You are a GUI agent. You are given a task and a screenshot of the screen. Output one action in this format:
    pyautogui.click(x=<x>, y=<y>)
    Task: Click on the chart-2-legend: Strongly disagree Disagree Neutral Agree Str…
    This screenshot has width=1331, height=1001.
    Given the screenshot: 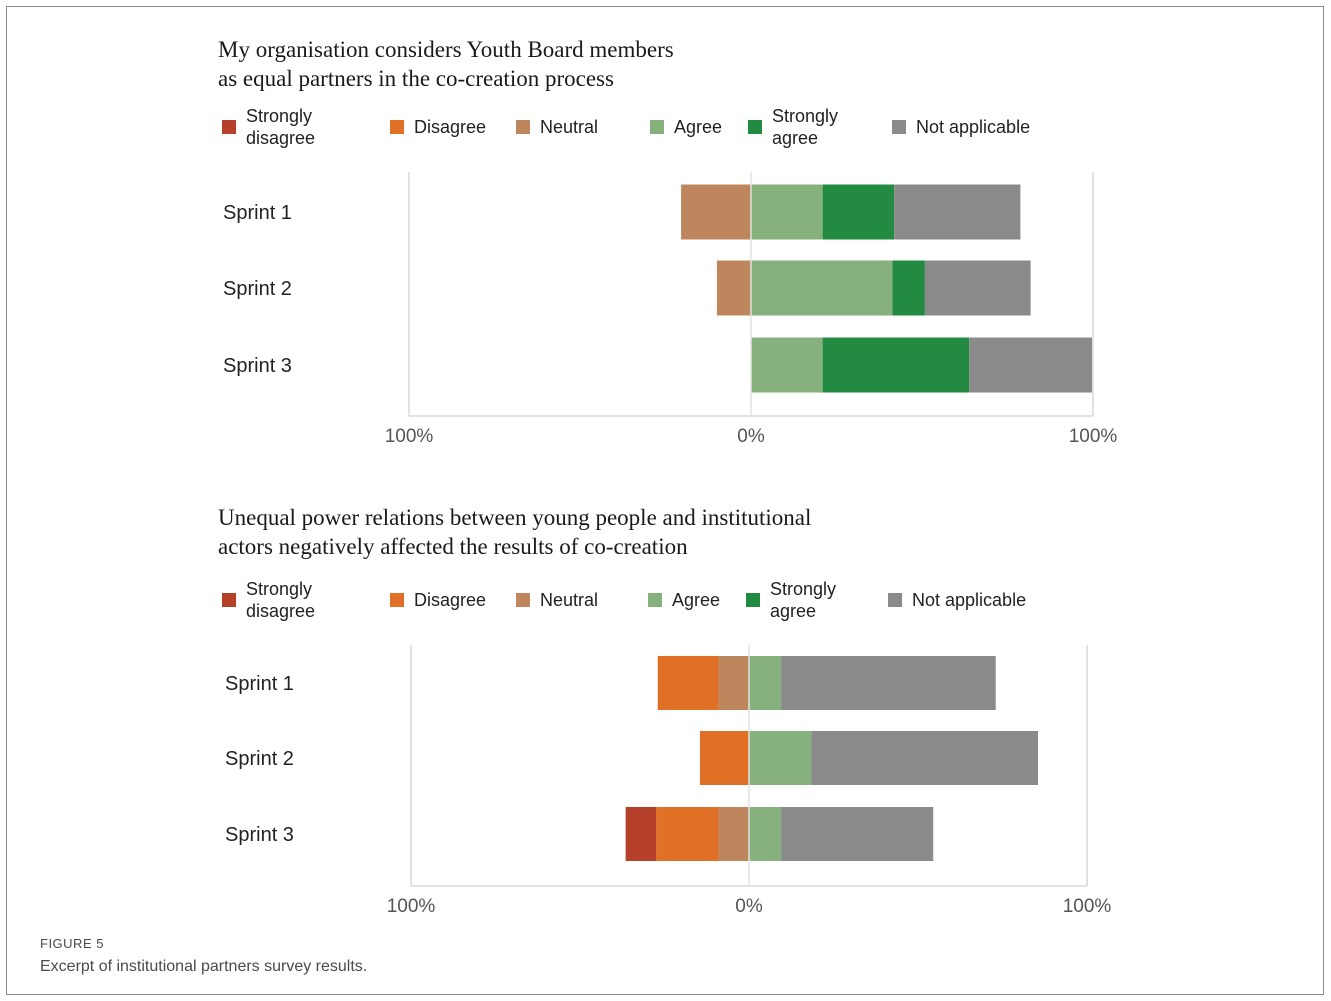 What is the action you would take?
    pyautogui.click(x=665, y=600)
    